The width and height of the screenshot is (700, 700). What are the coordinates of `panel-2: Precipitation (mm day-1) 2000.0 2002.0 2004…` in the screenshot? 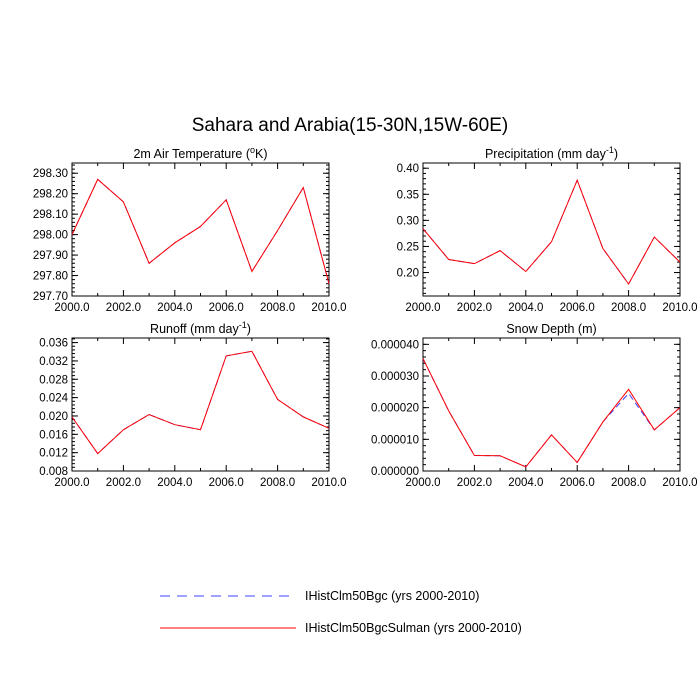 It's located at (547, 229).